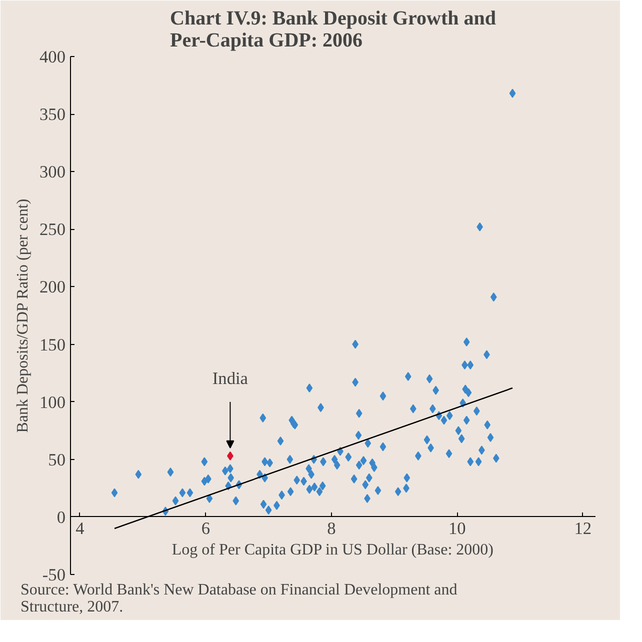  What do you see at coordinates (239, 599) in the screenshot?
I see `source-note: Source: World Bank's New Database on Financial Development and Structure, 2007.` at bounding box center [239, 599].